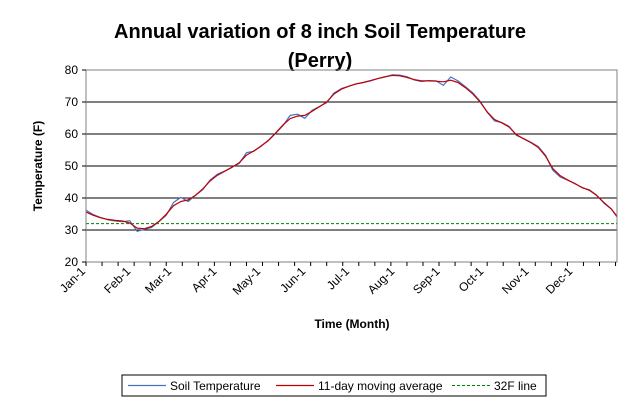 Image resolution: width=639 pixels, height=410 pixels. I want to click on y-tick-label: 40, so click(72, 198).